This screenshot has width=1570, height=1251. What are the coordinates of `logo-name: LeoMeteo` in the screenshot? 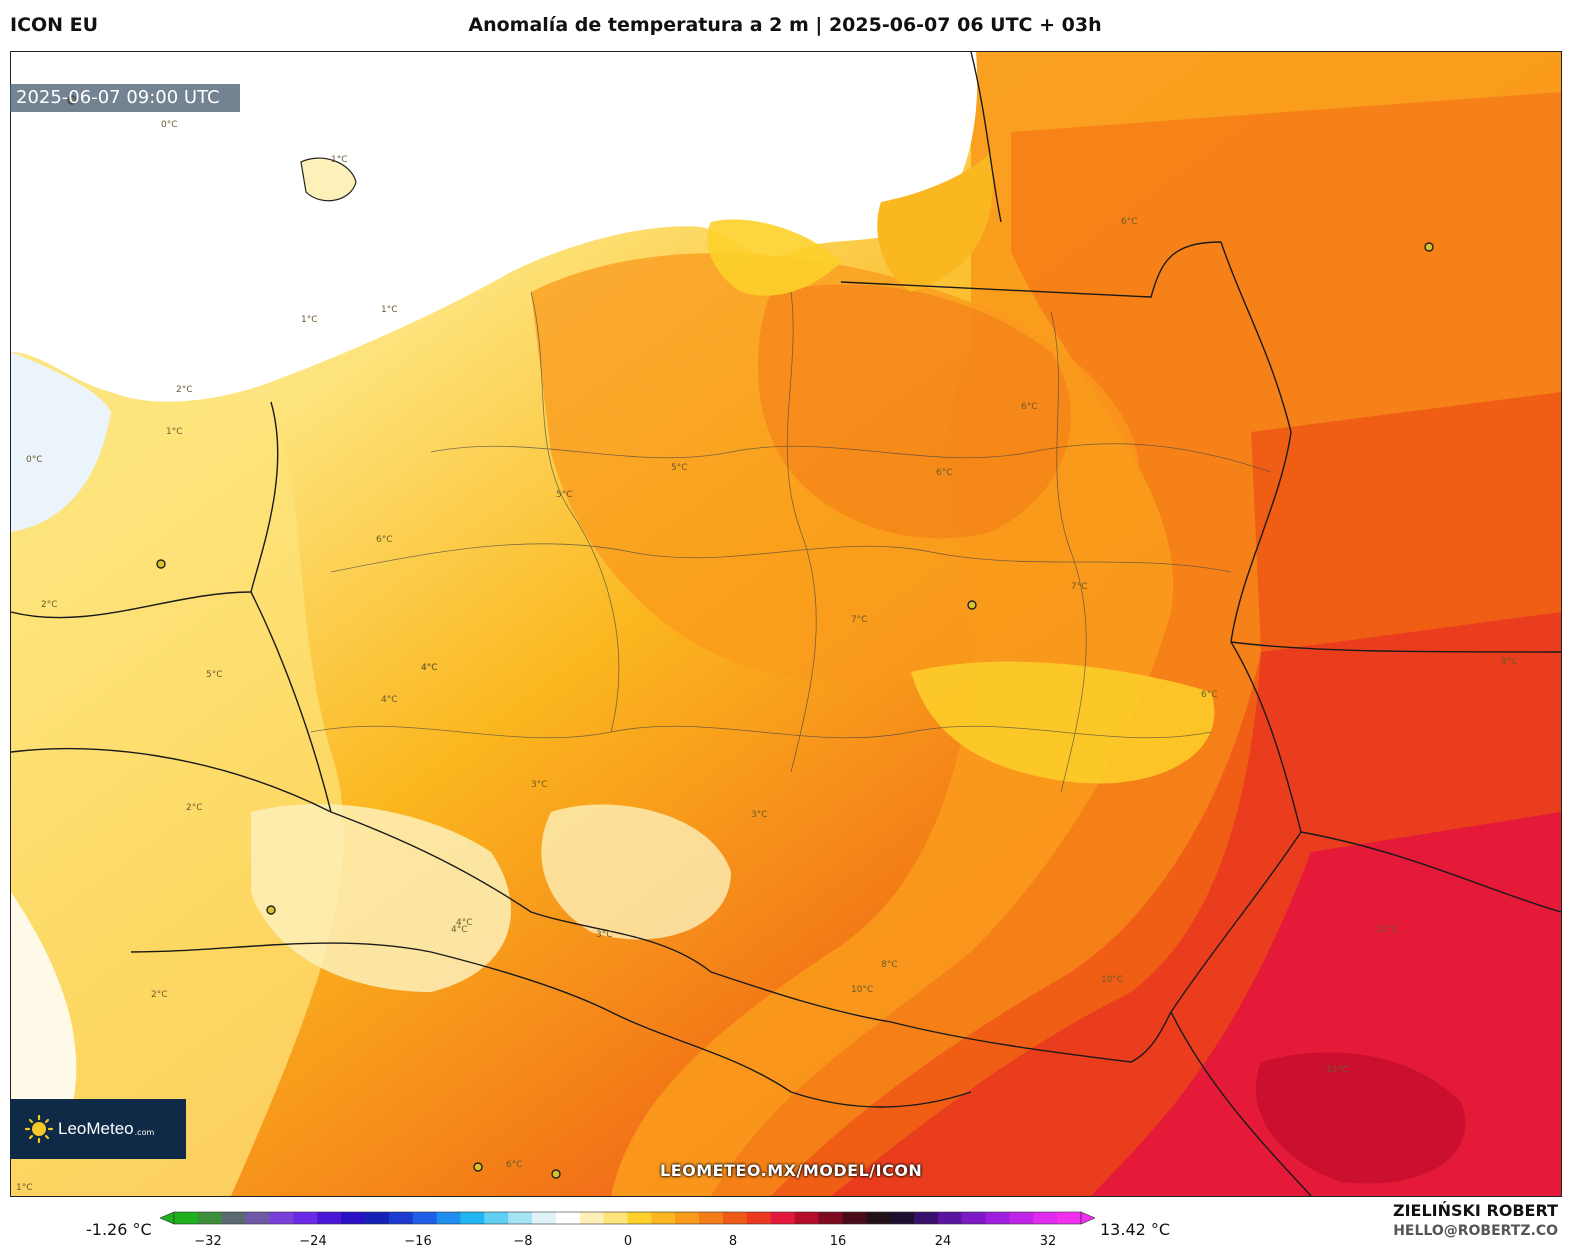 It's located at (96, 1128).